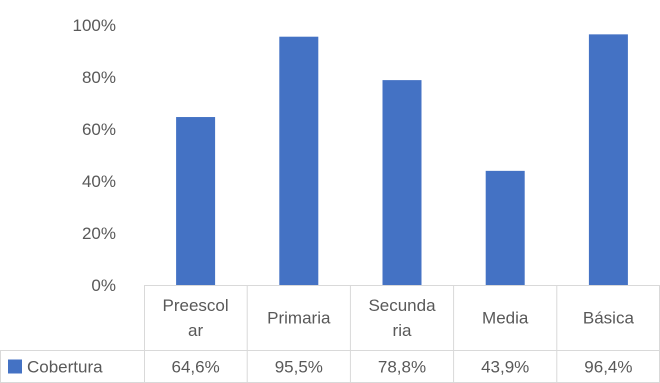  Describe the element at coordinates (608, 367) in the screenshot. I see `value-label: 96,4%` at that location.